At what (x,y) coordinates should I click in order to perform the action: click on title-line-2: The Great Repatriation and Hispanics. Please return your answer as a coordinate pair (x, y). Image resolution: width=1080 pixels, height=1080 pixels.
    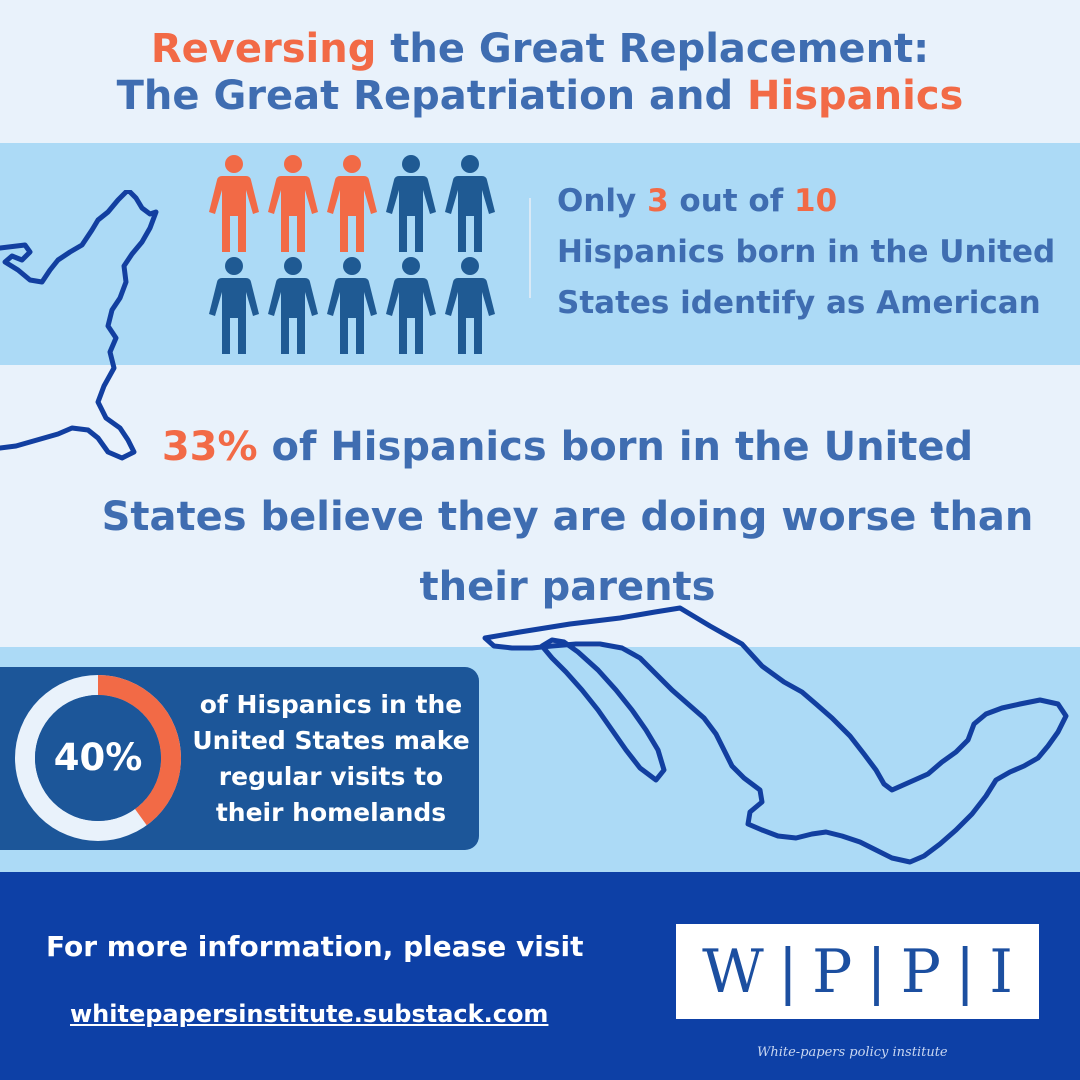
    Looking at the image, I should click on (540, 96).